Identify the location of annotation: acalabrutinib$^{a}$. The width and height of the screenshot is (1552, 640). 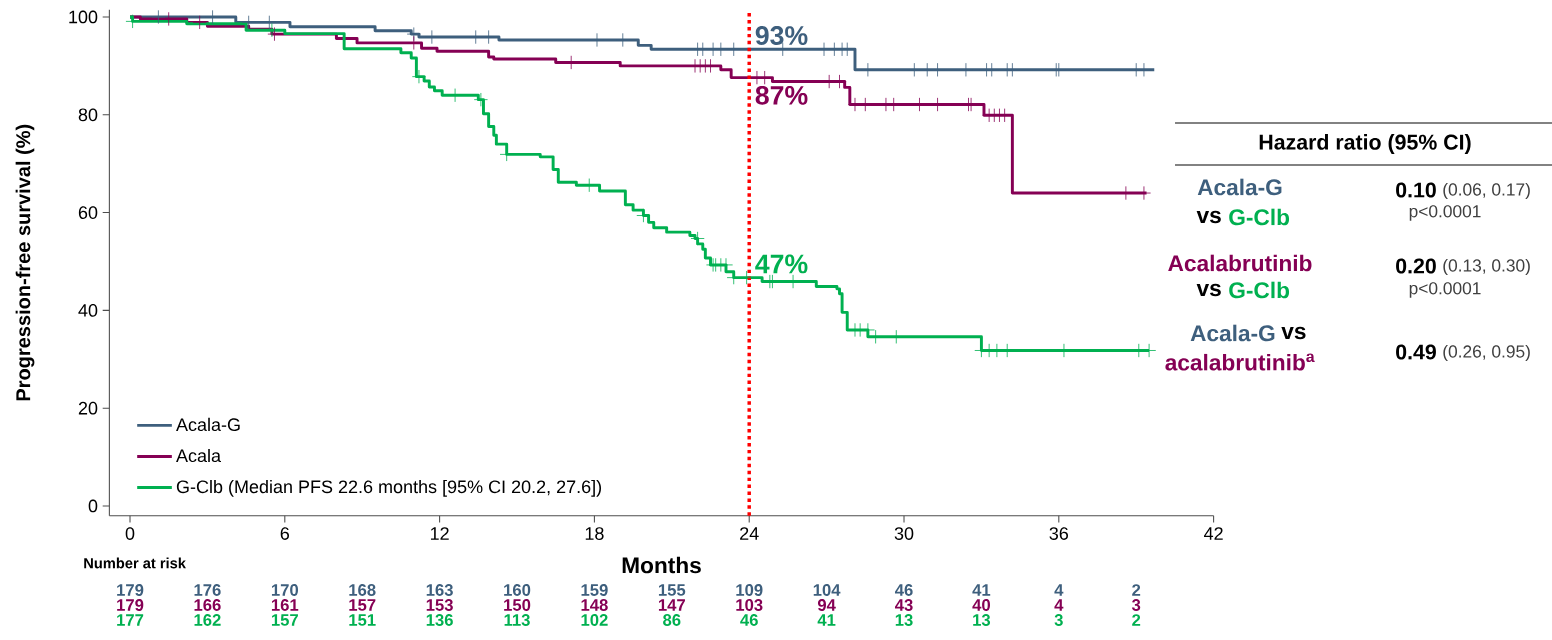
(1240, 362).